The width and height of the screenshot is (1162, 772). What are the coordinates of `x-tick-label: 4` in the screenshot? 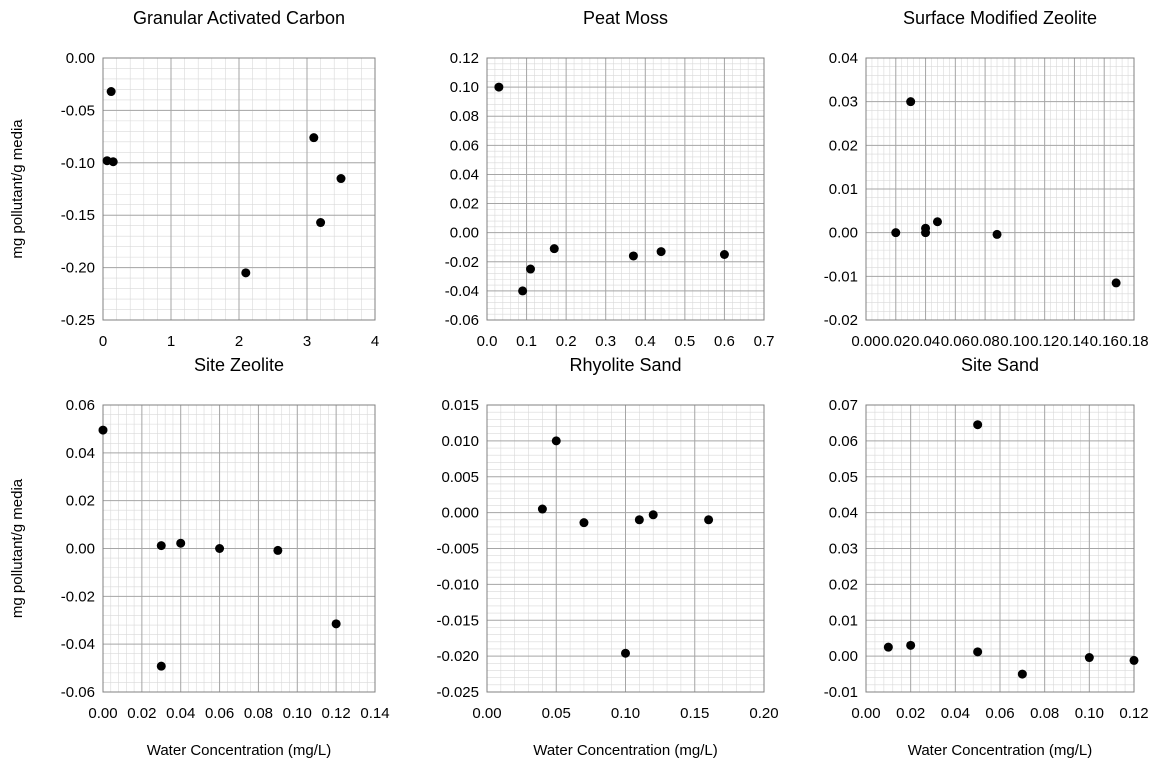 It's located at (375, 341).